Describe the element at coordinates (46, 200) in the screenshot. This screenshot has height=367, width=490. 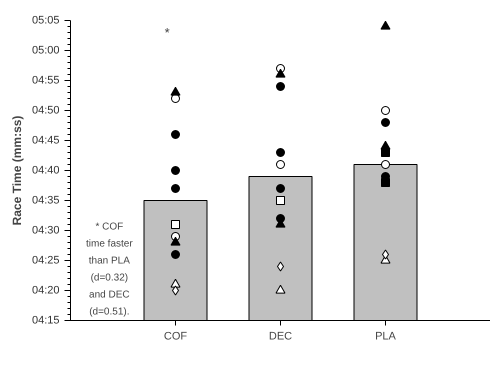
I see `y-tick-label: 04:35` at that location.